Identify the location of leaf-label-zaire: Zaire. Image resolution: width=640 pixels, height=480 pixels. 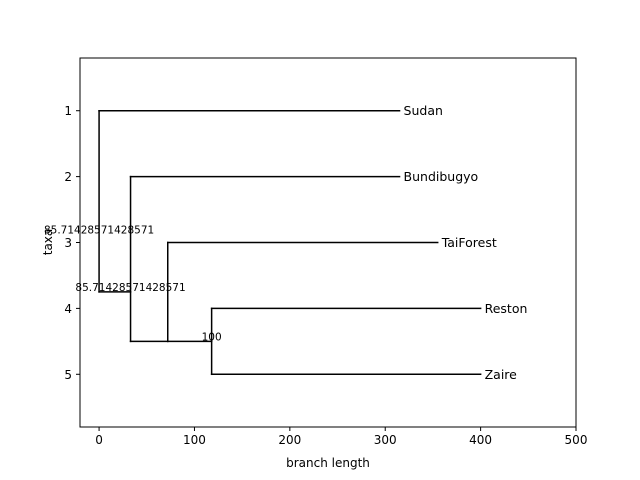
(501, 374).